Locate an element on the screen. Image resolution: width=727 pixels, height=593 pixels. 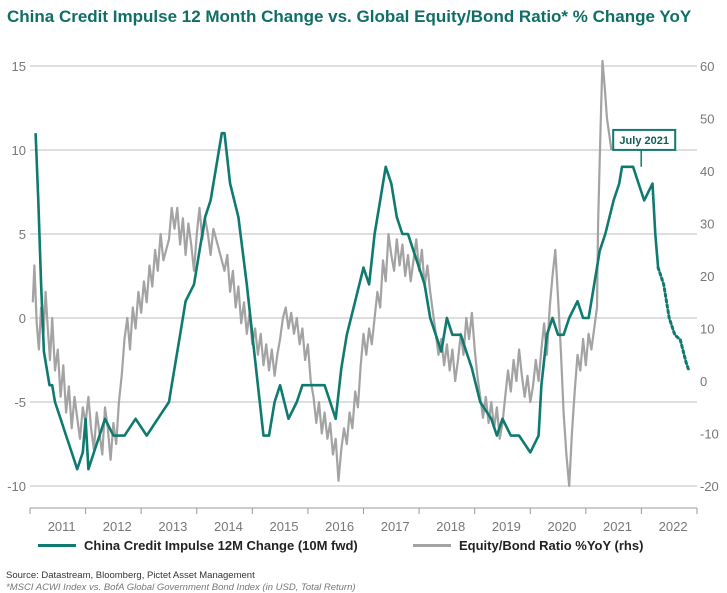
x-tick-label: 2019 is located at coordinates (506, 526).